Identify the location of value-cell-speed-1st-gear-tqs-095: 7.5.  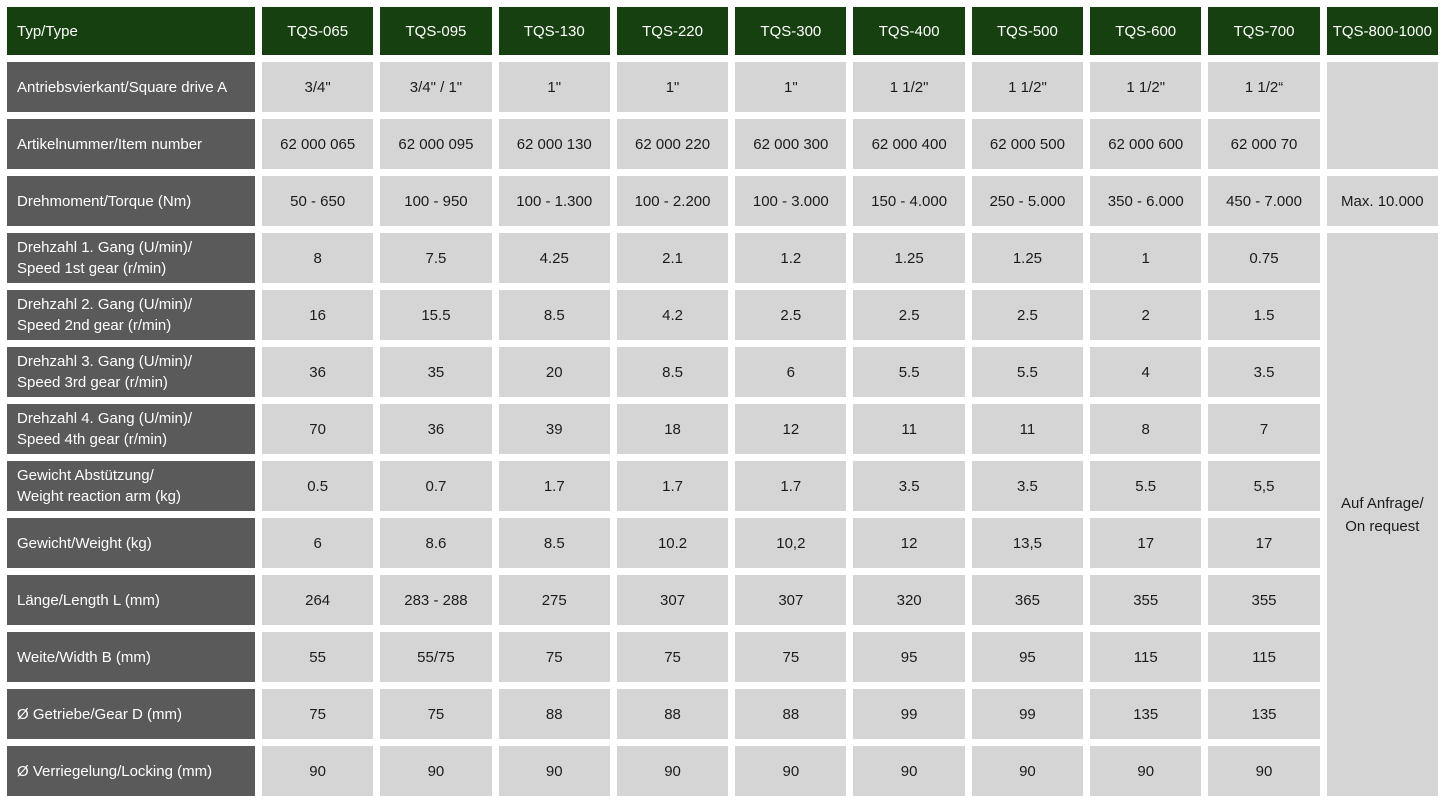
(436, 258).